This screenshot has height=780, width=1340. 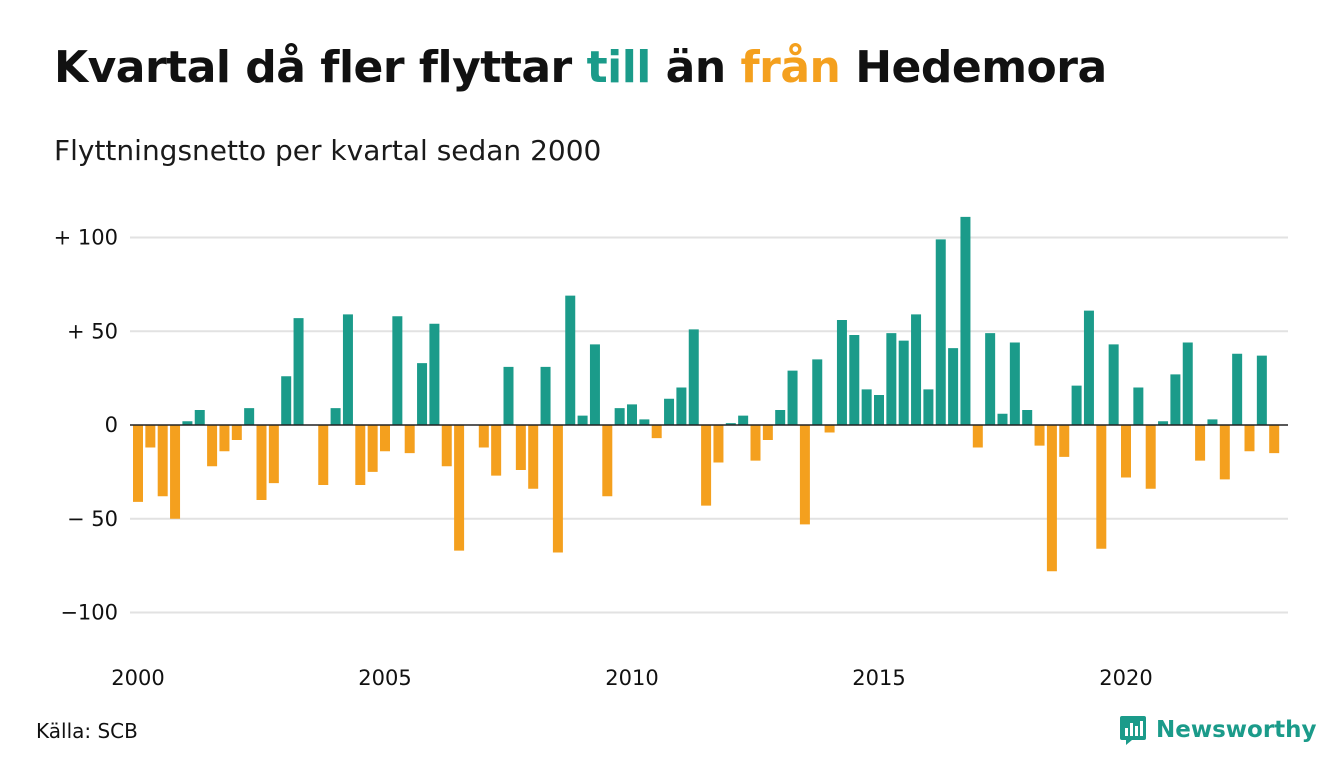 What do you see at coordinates (965, 321) in the screenshot?
I see `bar-2016-q4` at bounding box center [965, 321].